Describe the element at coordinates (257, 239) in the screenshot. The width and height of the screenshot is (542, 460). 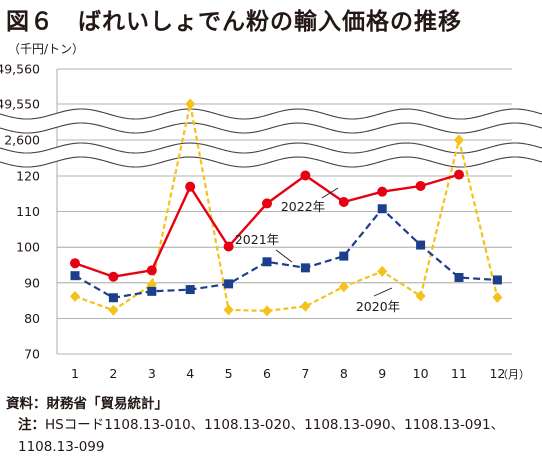
I see `series-label: 2021年` at that location.